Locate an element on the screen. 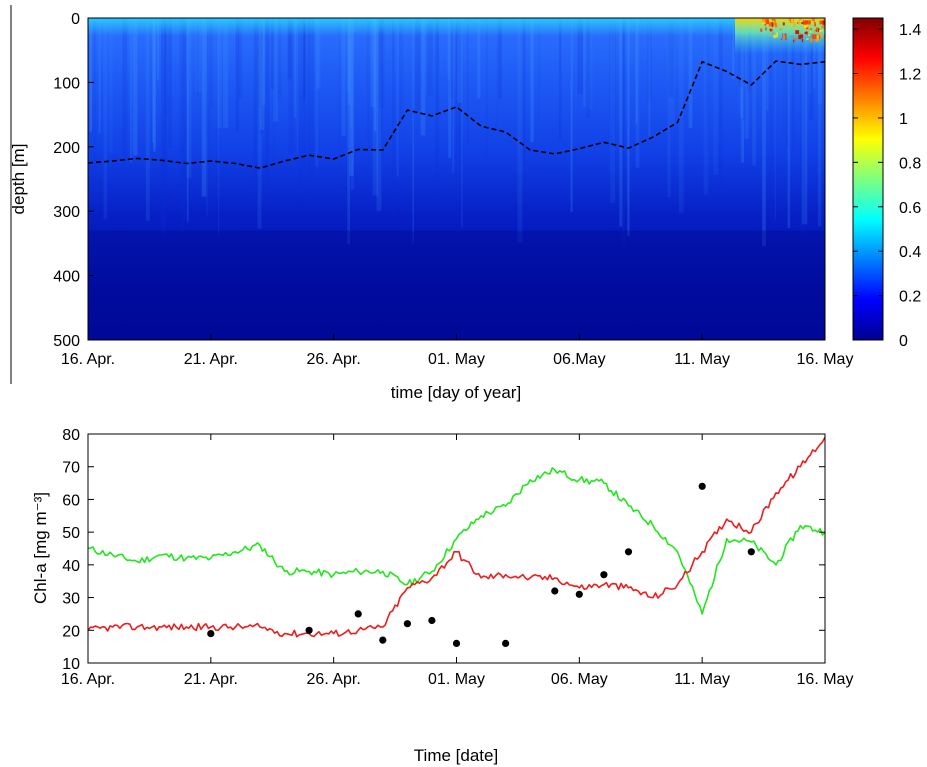 Image resolution: width=927 pixels, height=767 pixels. heatmap-x-tick-label: 16. Apr. is located at coordinates (88, 359).